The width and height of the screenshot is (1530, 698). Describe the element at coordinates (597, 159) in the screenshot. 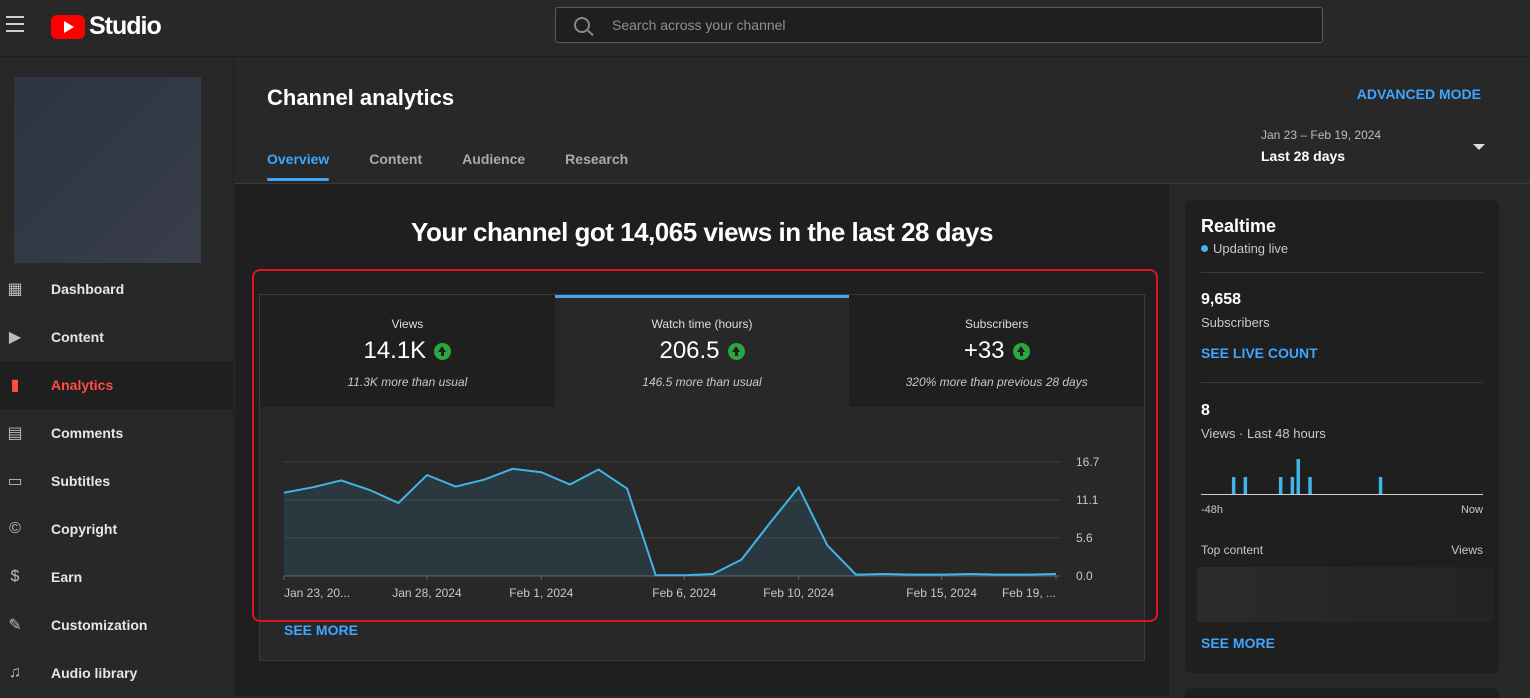

I see `tab-research: Research` at that location.